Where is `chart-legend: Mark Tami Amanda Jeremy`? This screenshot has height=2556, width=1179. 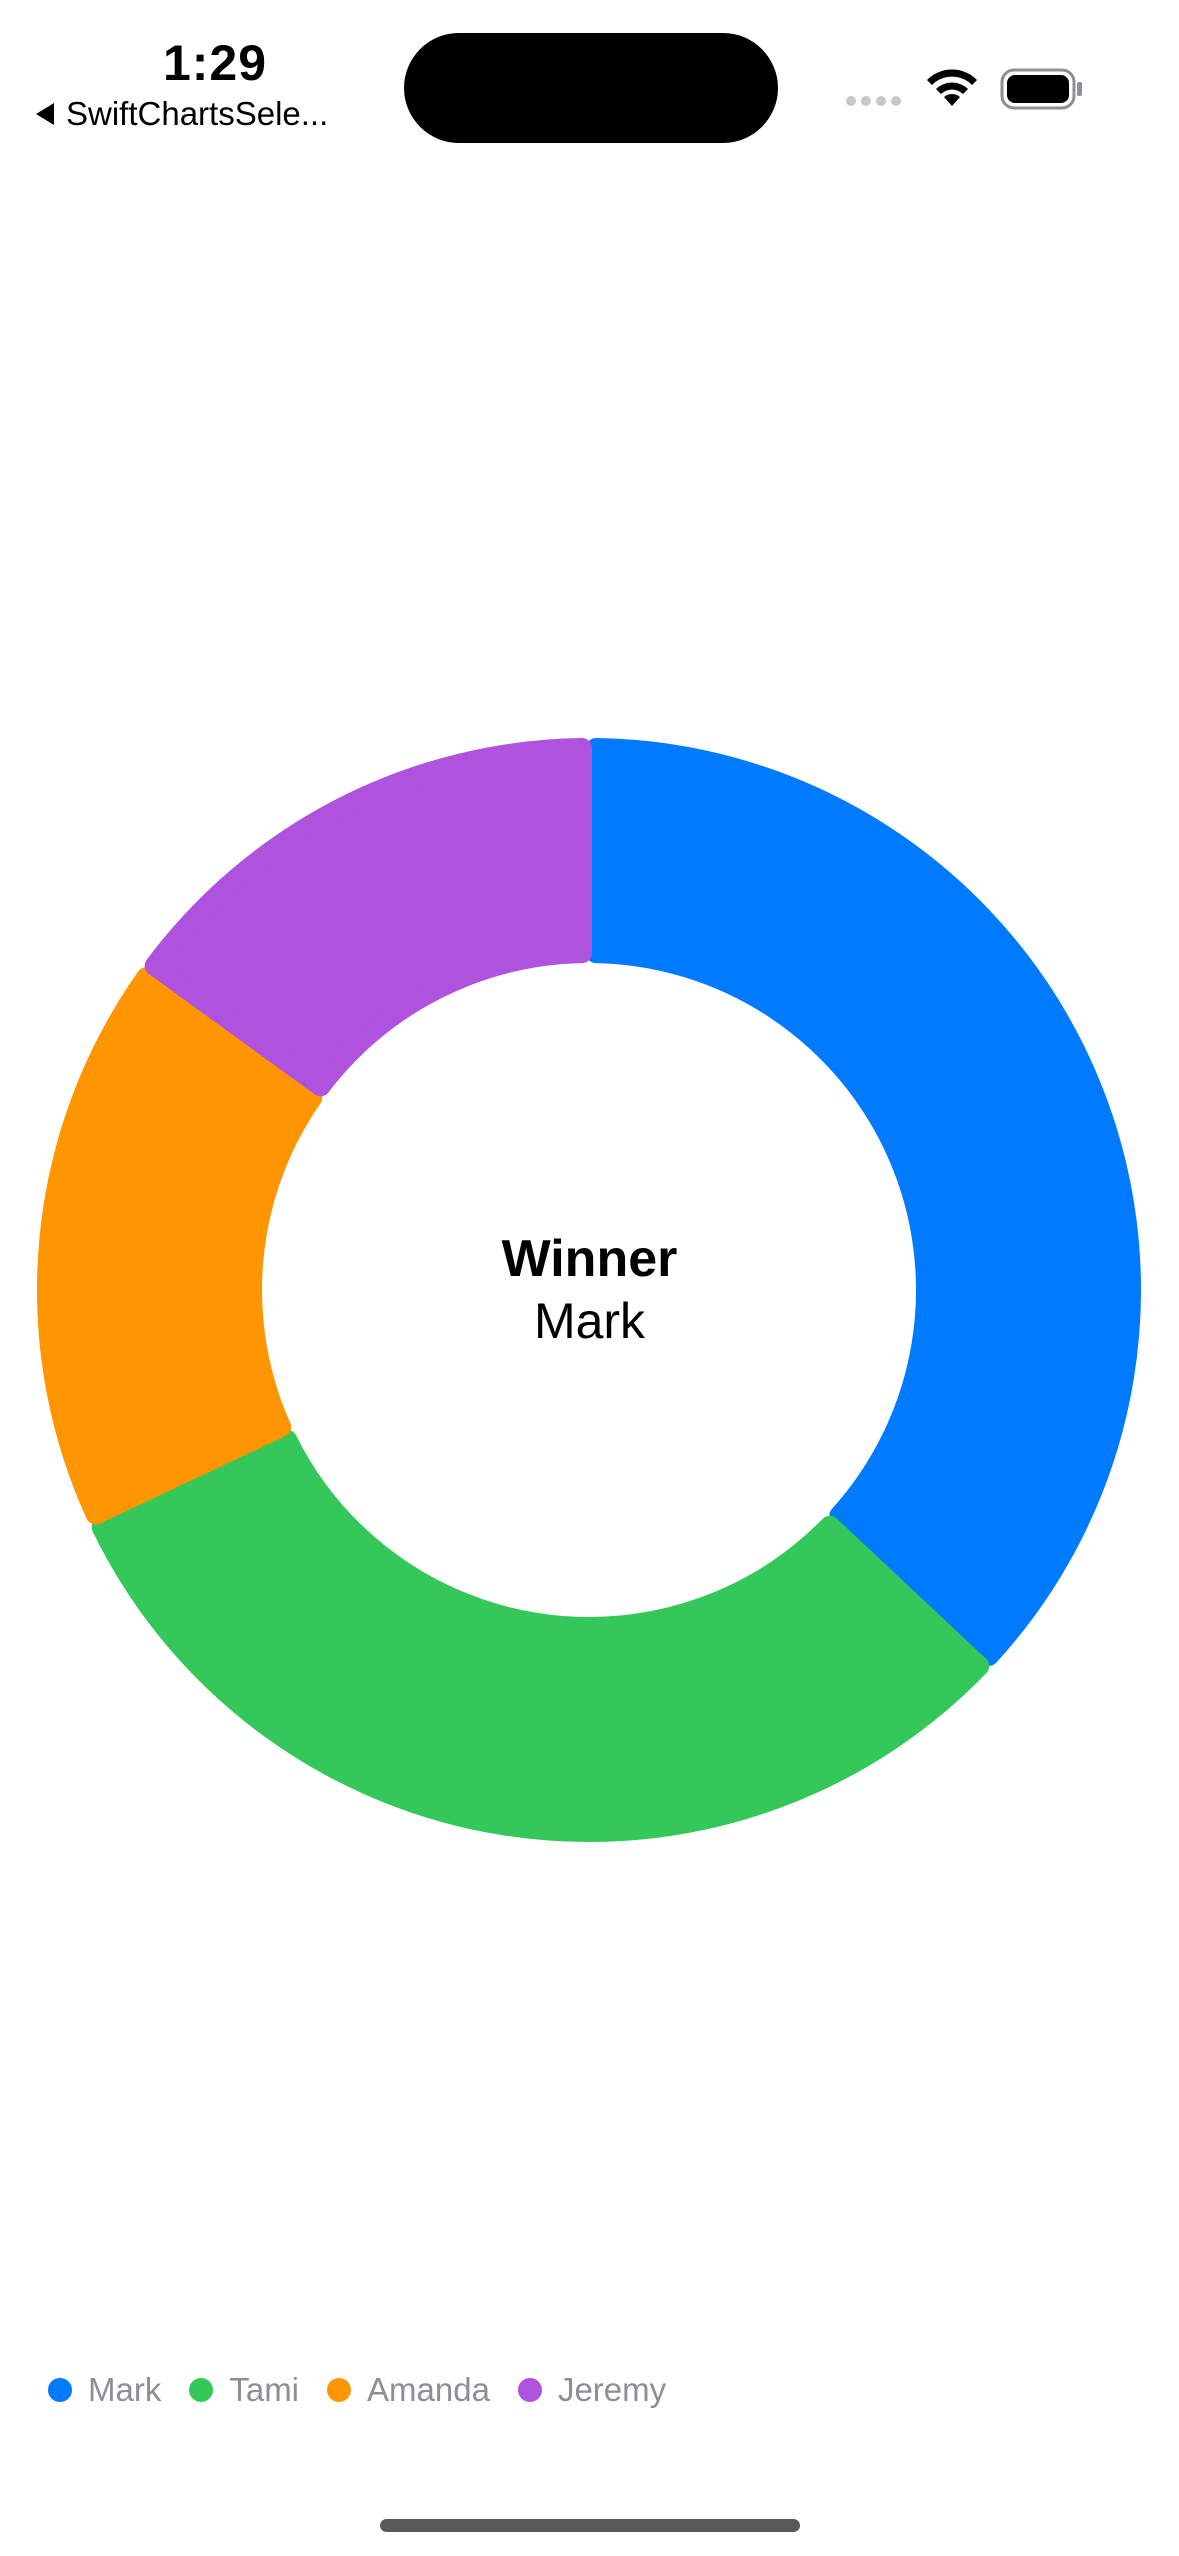
chart-legend: Mark Tami Amanda Jeremy is located at coordinates (371, 2390).